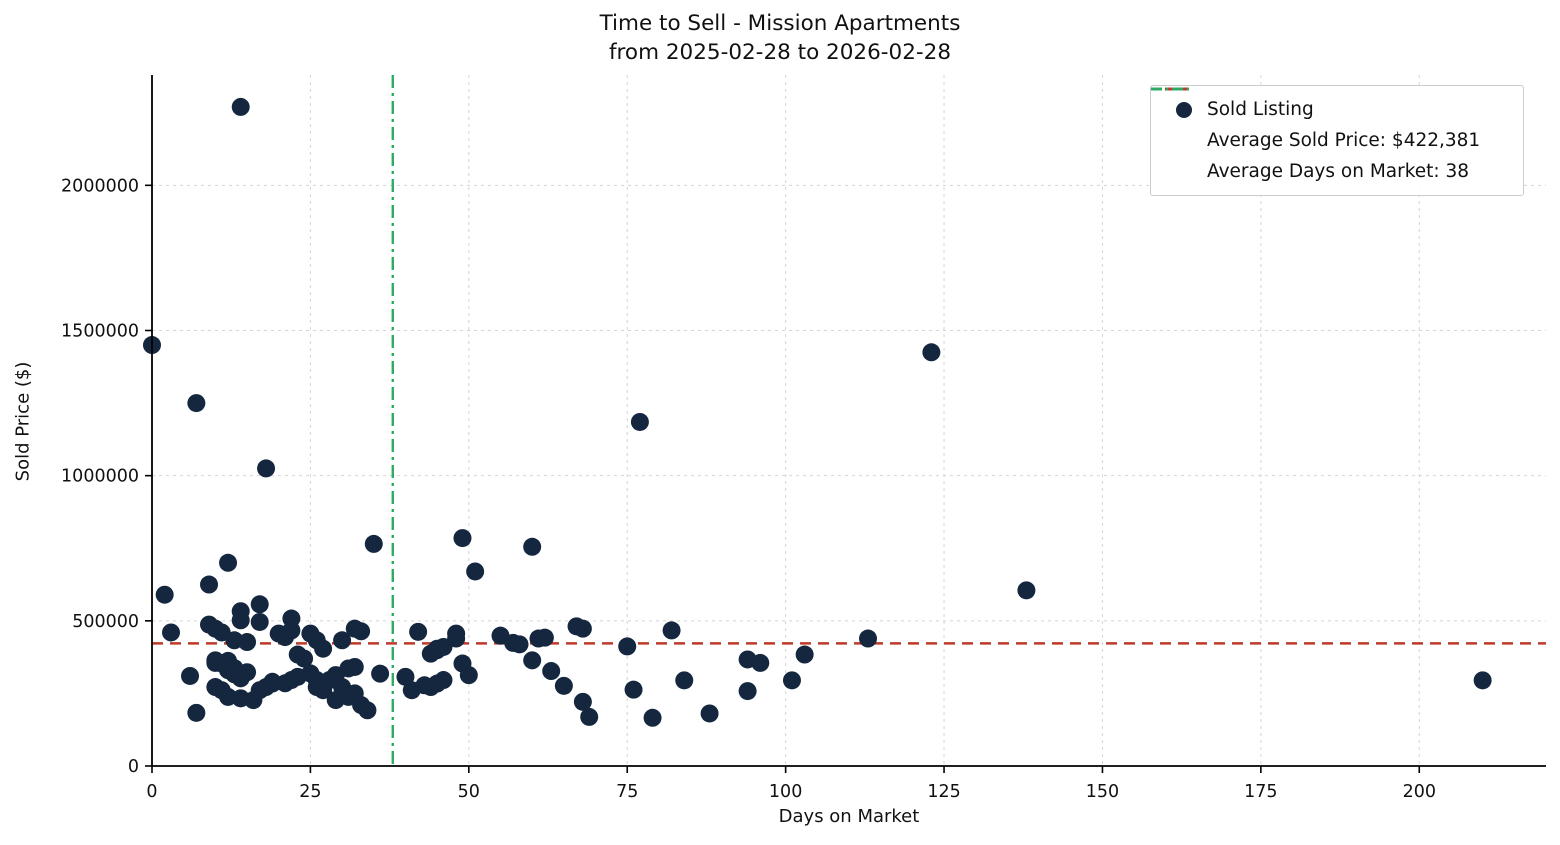 Image resolution: width=1560 pixels, height=845 pixels. What do you see at coordinates (1338, 171) in the screenshot?
I see `legend-label-avg-days: Average Days on Market: 38` at bounding box center [1338, 171].